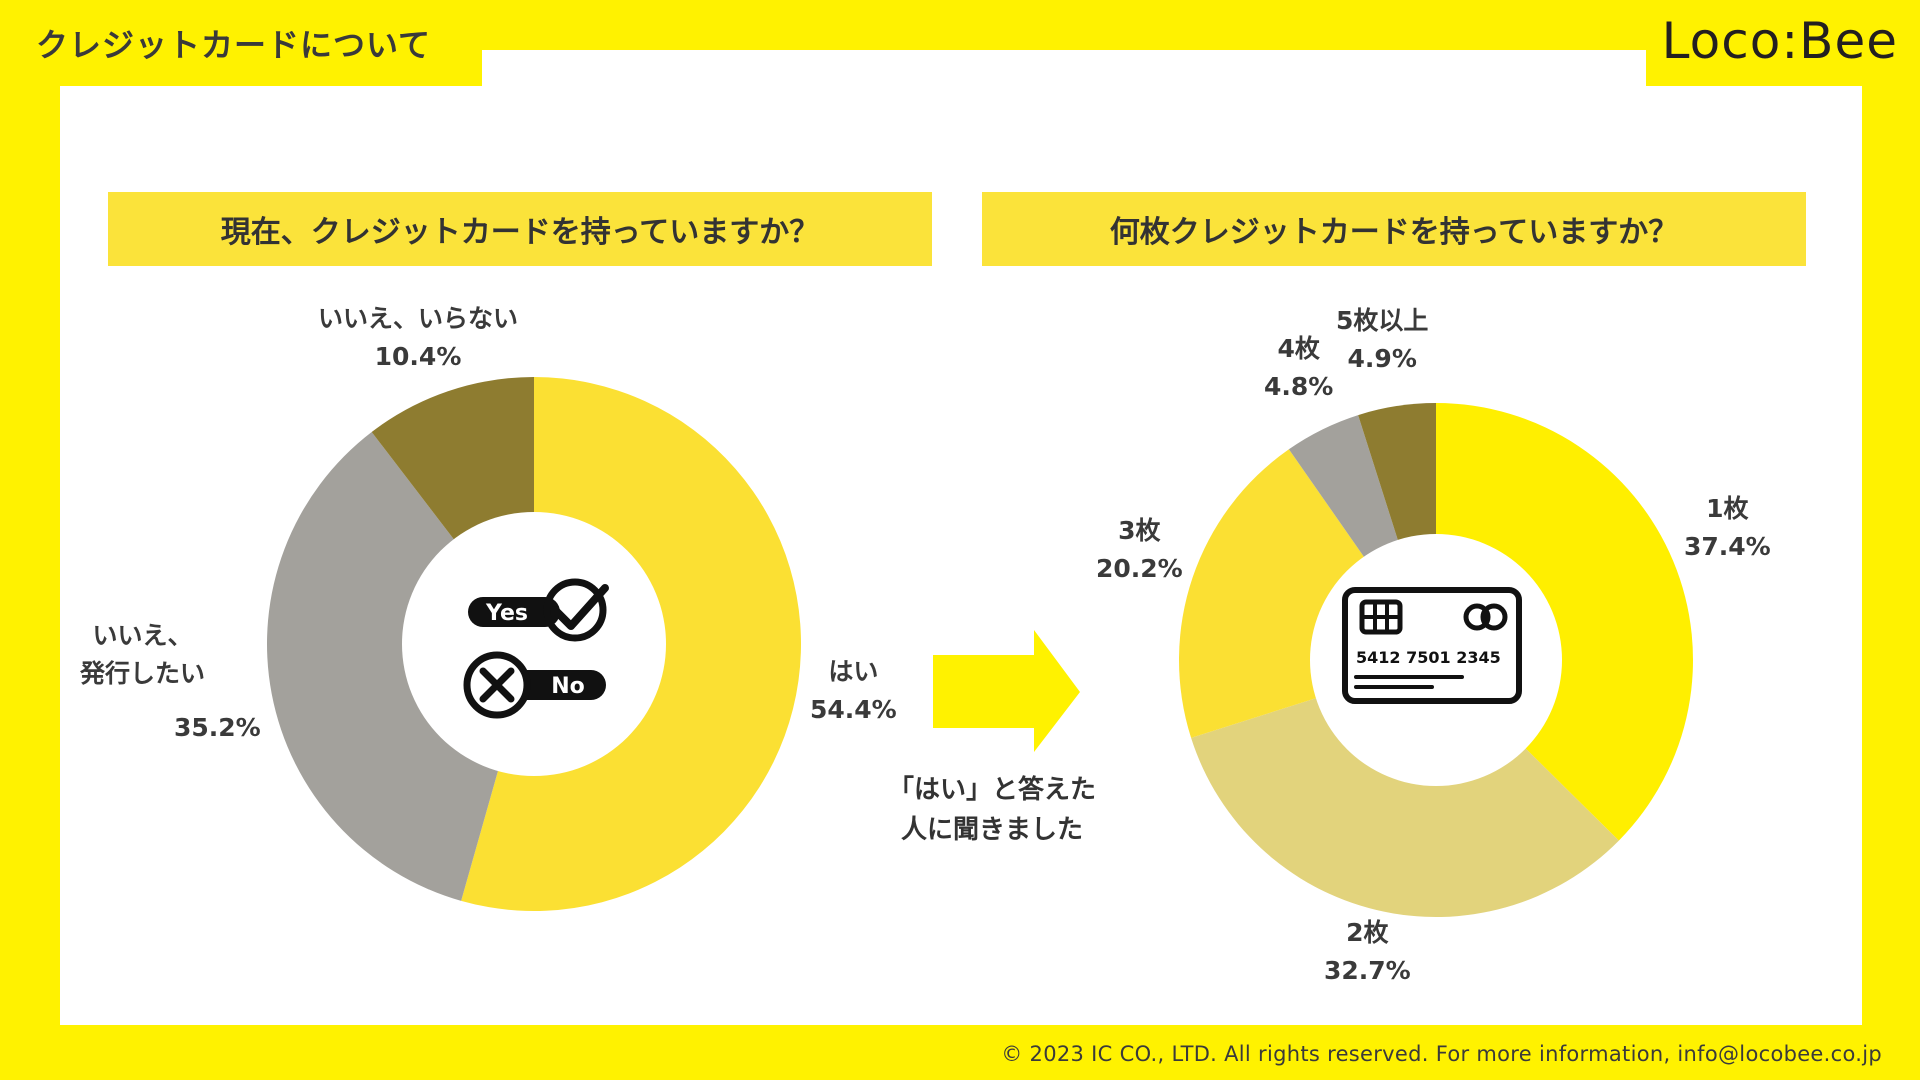 The height and width of the screenshot is (1080, 1920). I want to click on pie2-label-three-name: 3枚, so click(1139, 530).